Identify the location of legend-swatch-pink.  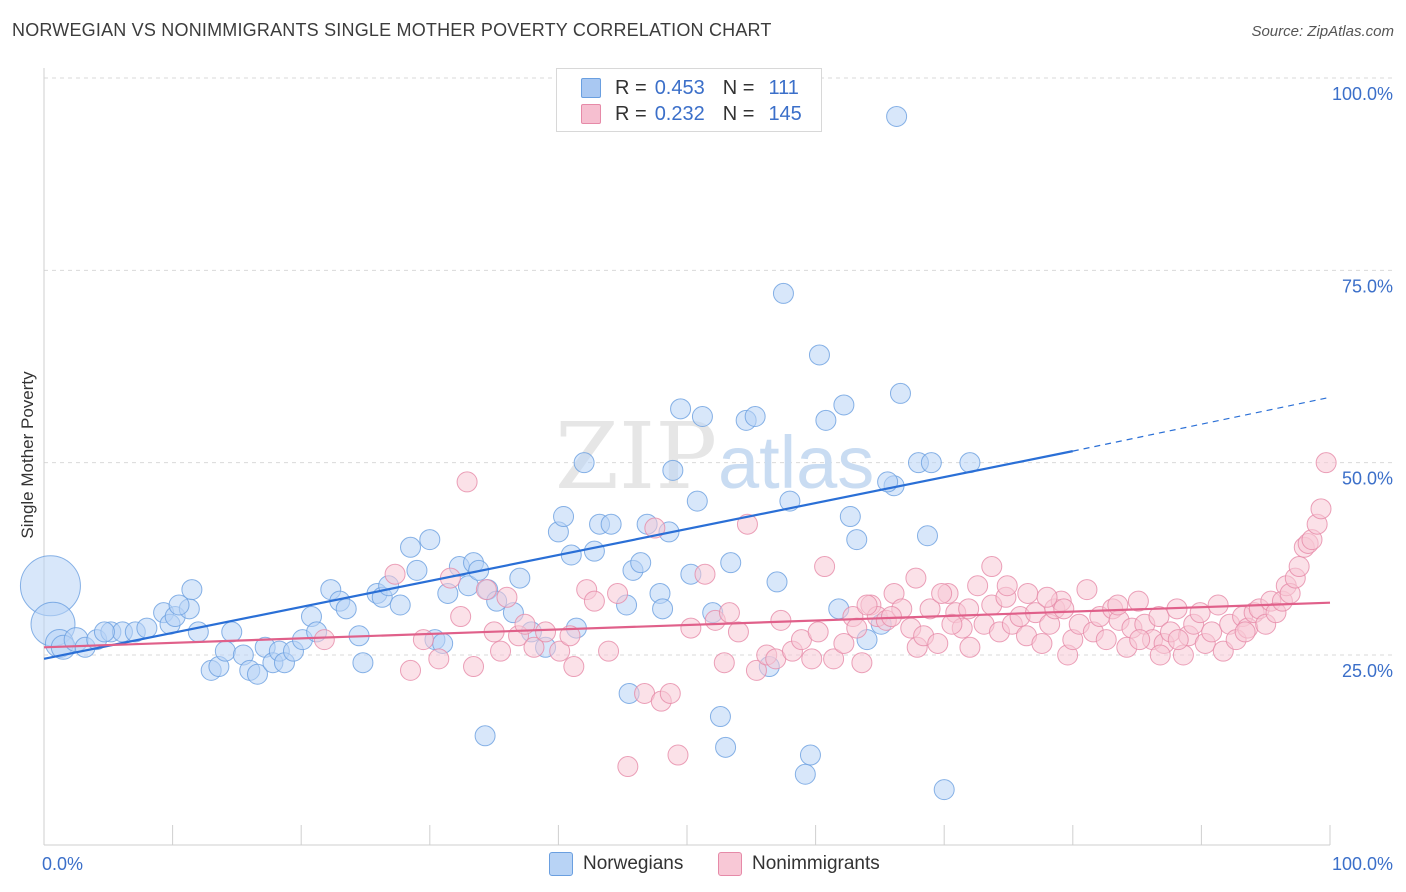
(591, 114).